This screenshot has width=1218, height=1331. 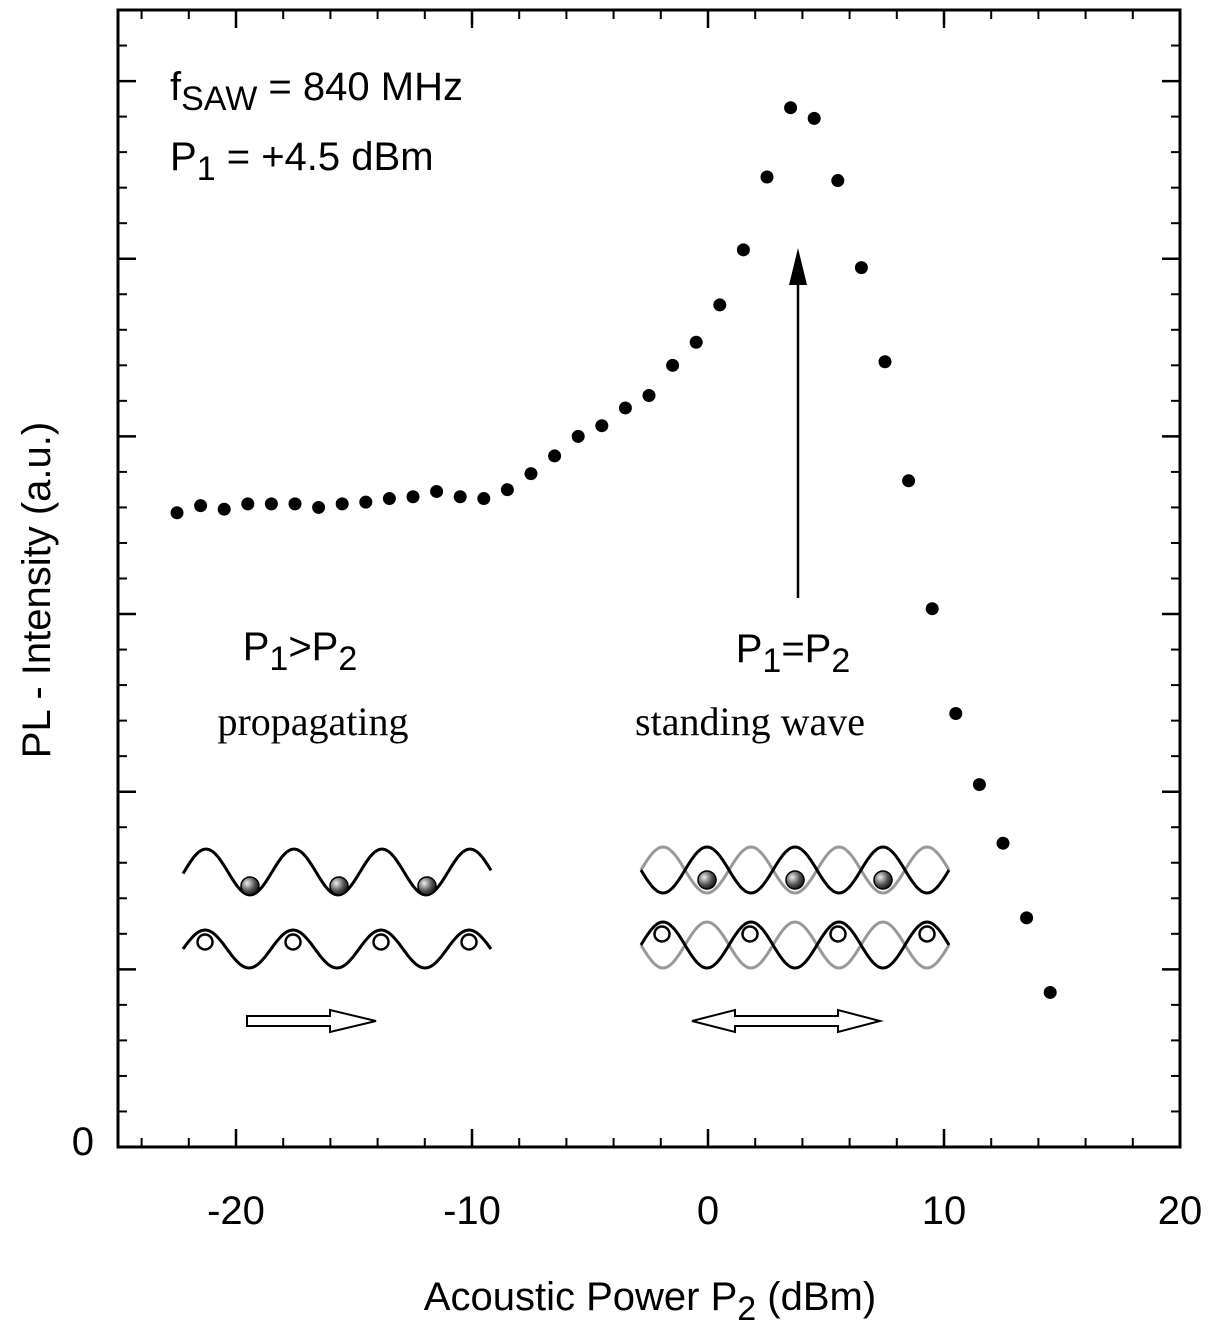 What do you see at coordinates (472, 1211) in the screenshot?
I see `x-tick-label: -10` at bounding box center [472, 1211].